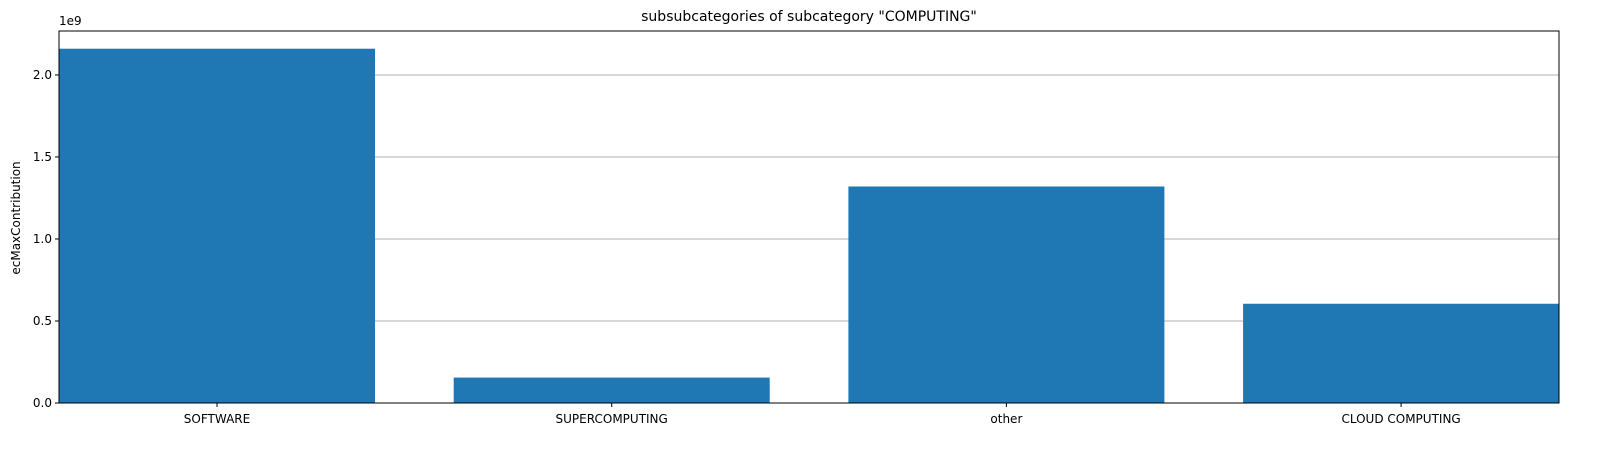  I want to click on y-axis-label: ecMaxContribution, so click(16, 217).